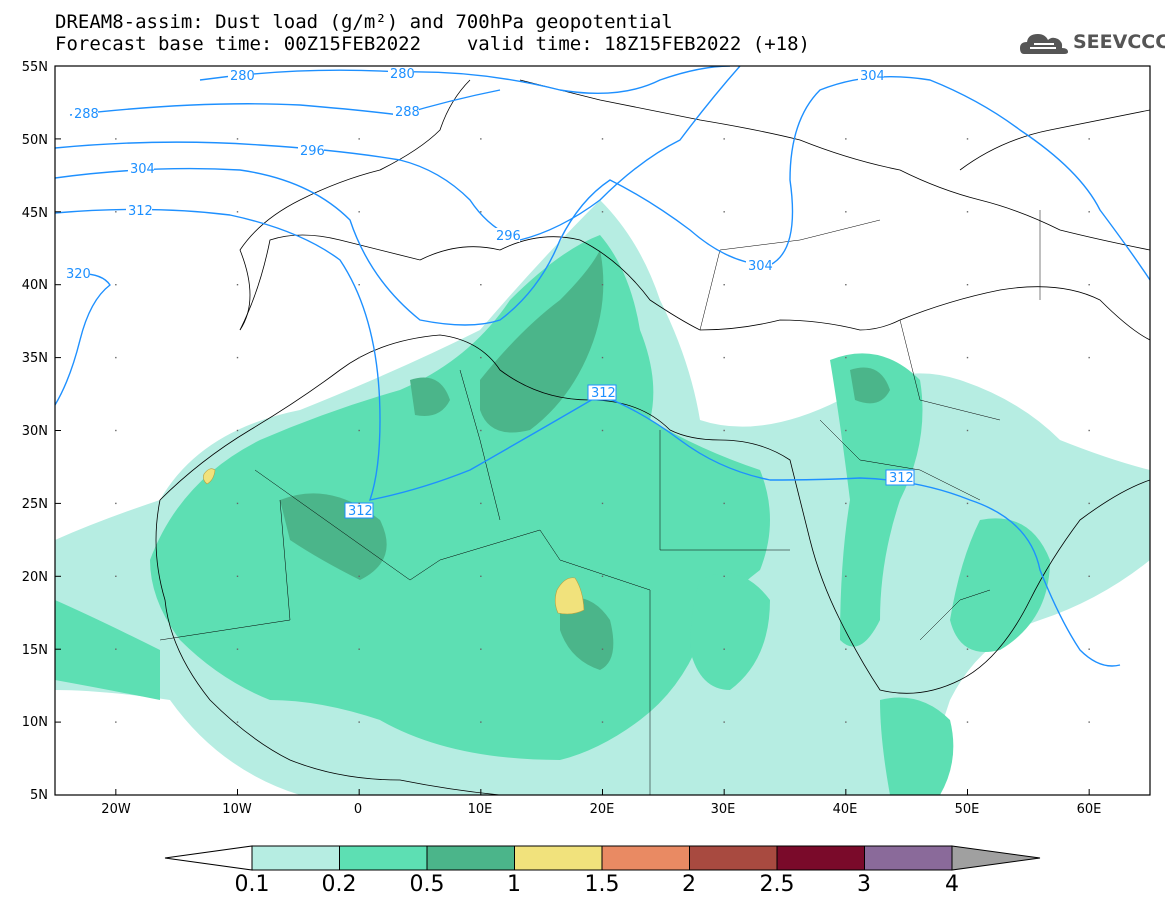  I want to click on contour-label: 288, so click(86, 114).